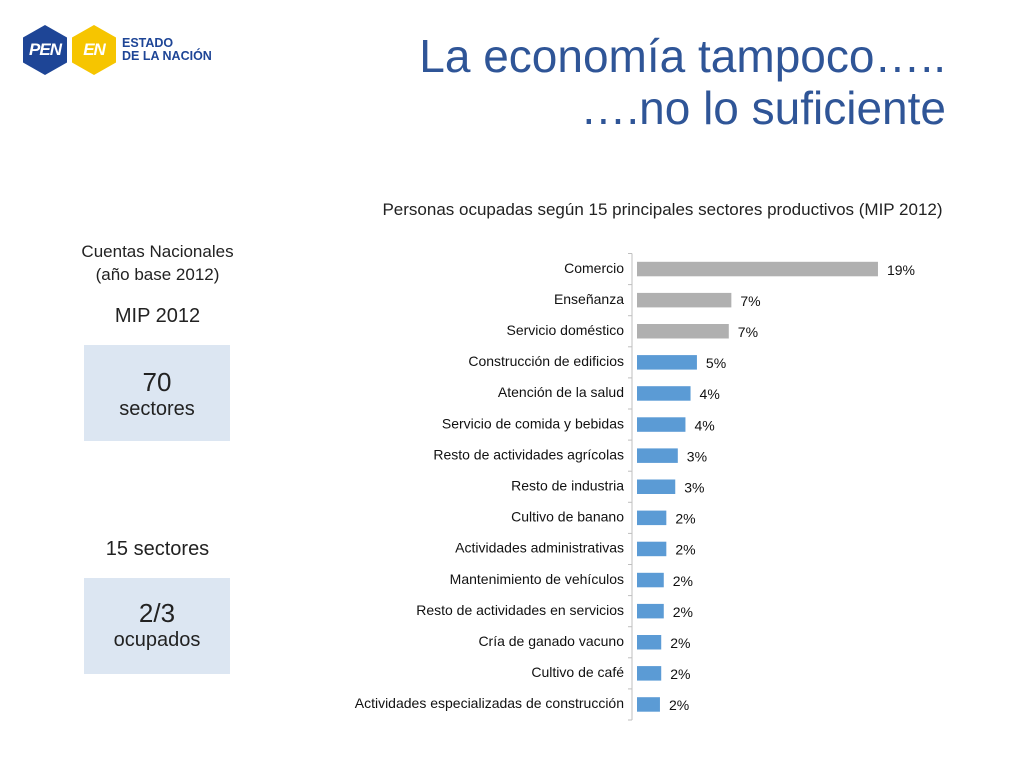 Image resolution: width=1024 pixels, height=768 pixels. I want to click on category-label: Atención de la salud, so click(561, 392).